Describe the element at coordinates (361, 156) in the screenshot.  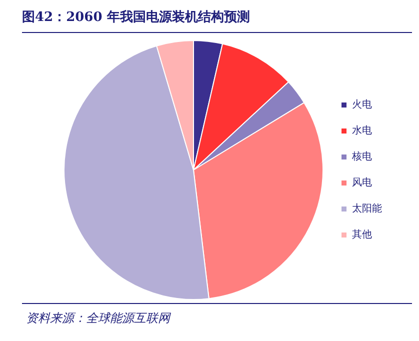
I see `legend-label: 核电` at that location.